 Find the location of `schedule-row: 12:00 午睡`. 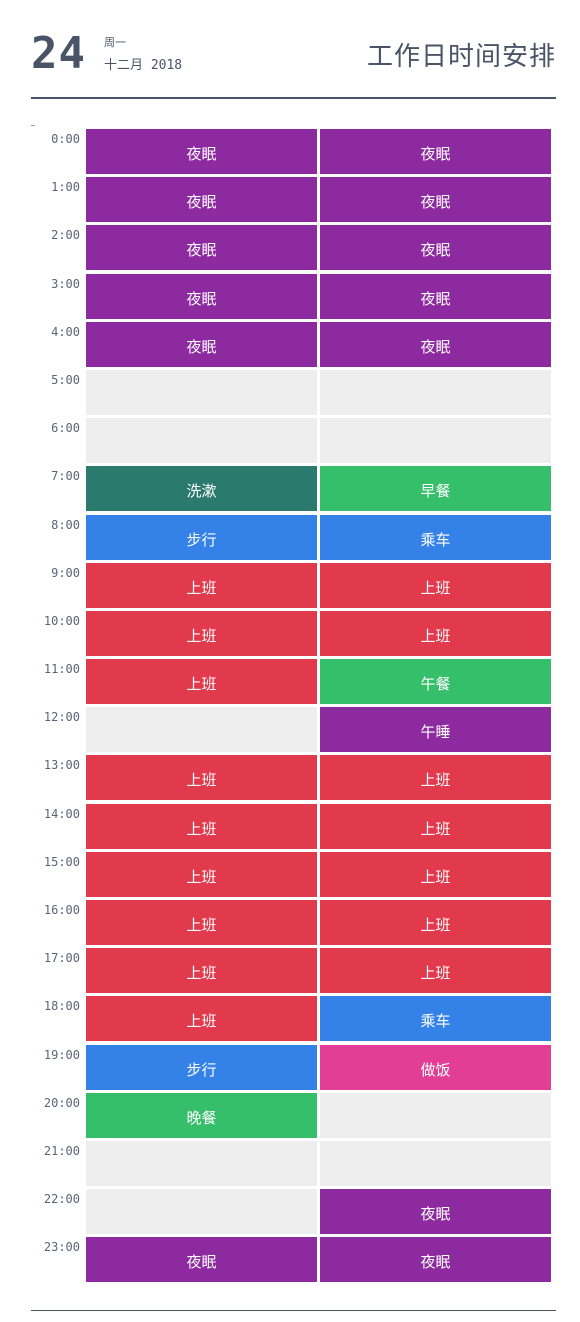

schedule-row: 12:00 午睡 is located at coordinates (290, 731).